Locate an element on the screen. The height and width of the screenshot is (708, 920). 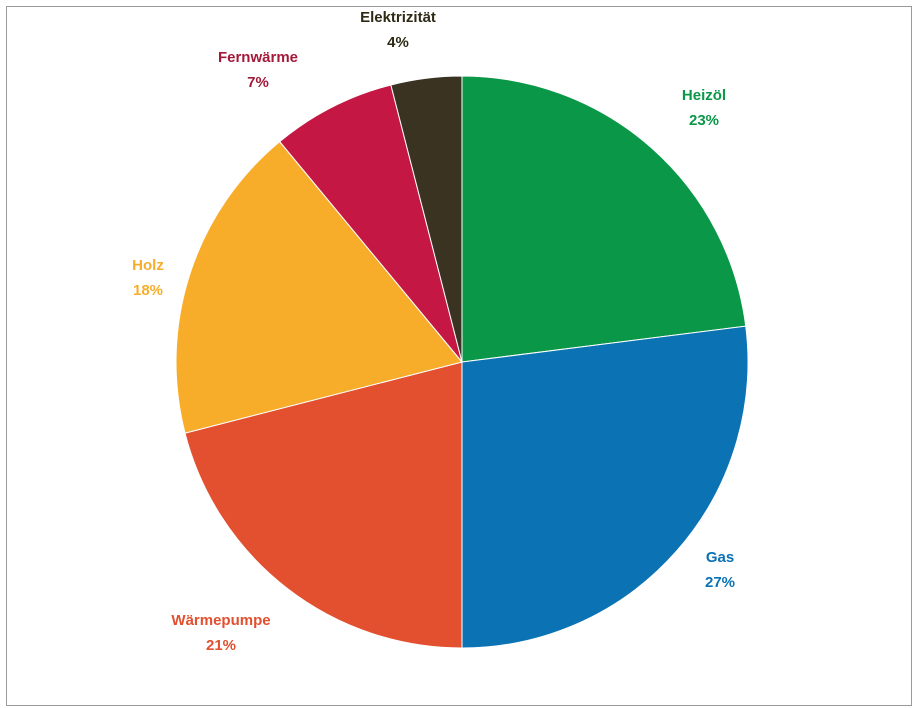
pie-slice-warmepumpe is located at coordinates (323, 505).